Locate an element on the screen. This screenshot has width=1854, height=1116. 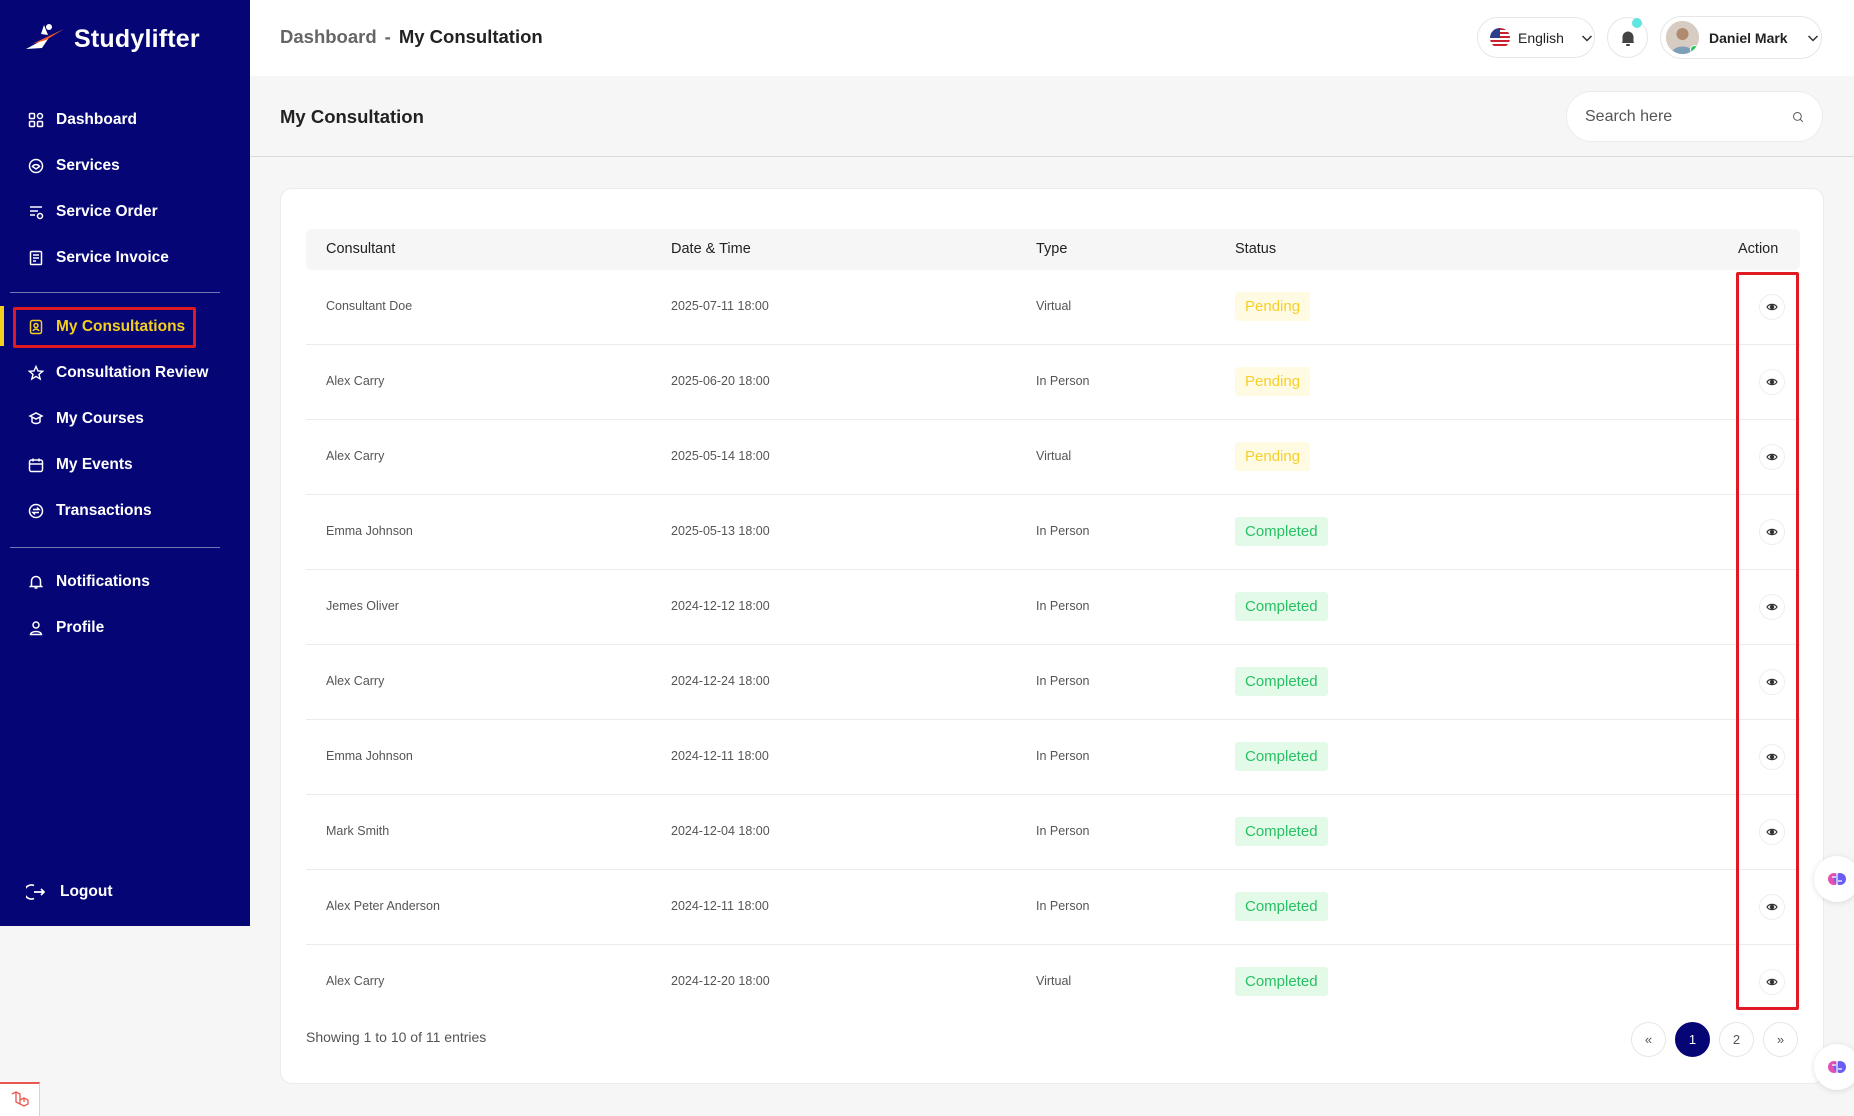
search-input is located at coordinates (1688, 116).